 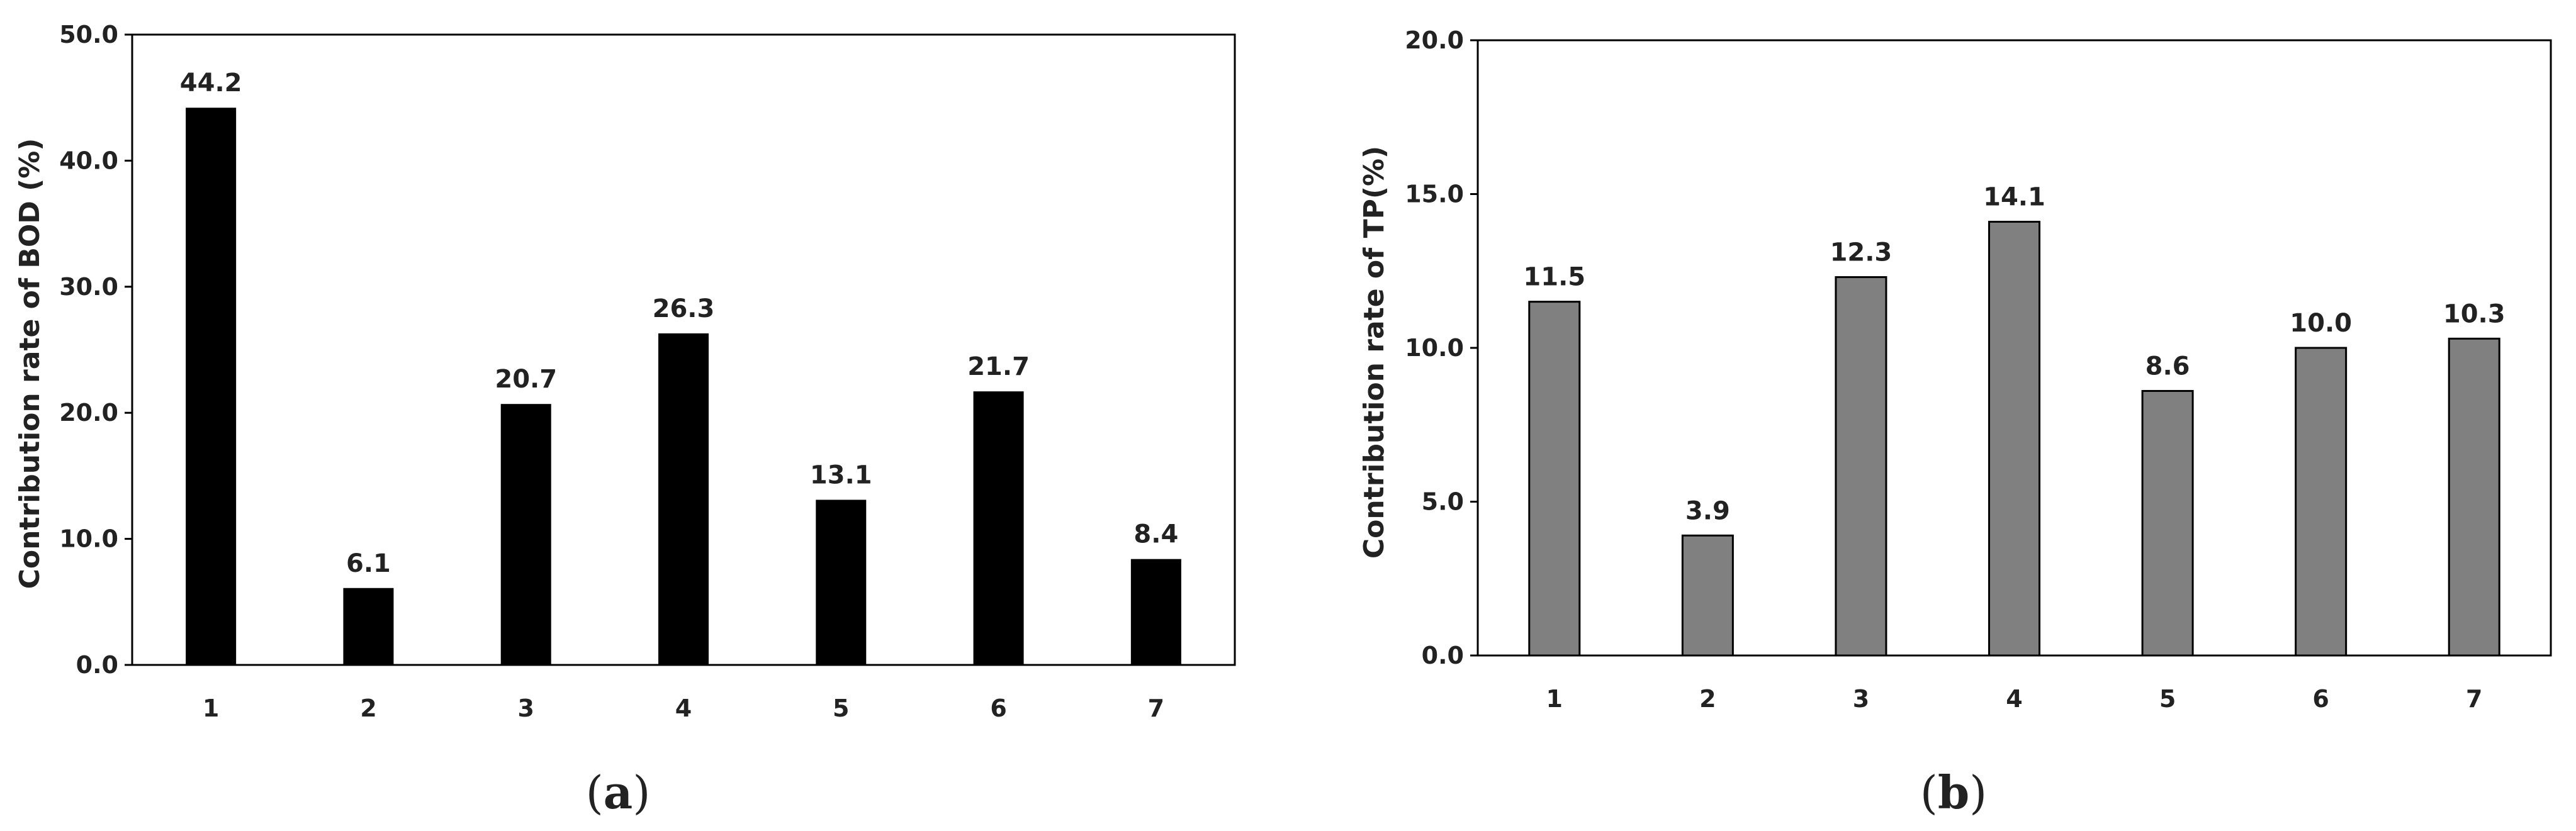 I want to click on chart-b-y-tick-label: 5.0, so click(x=1443, y=502).